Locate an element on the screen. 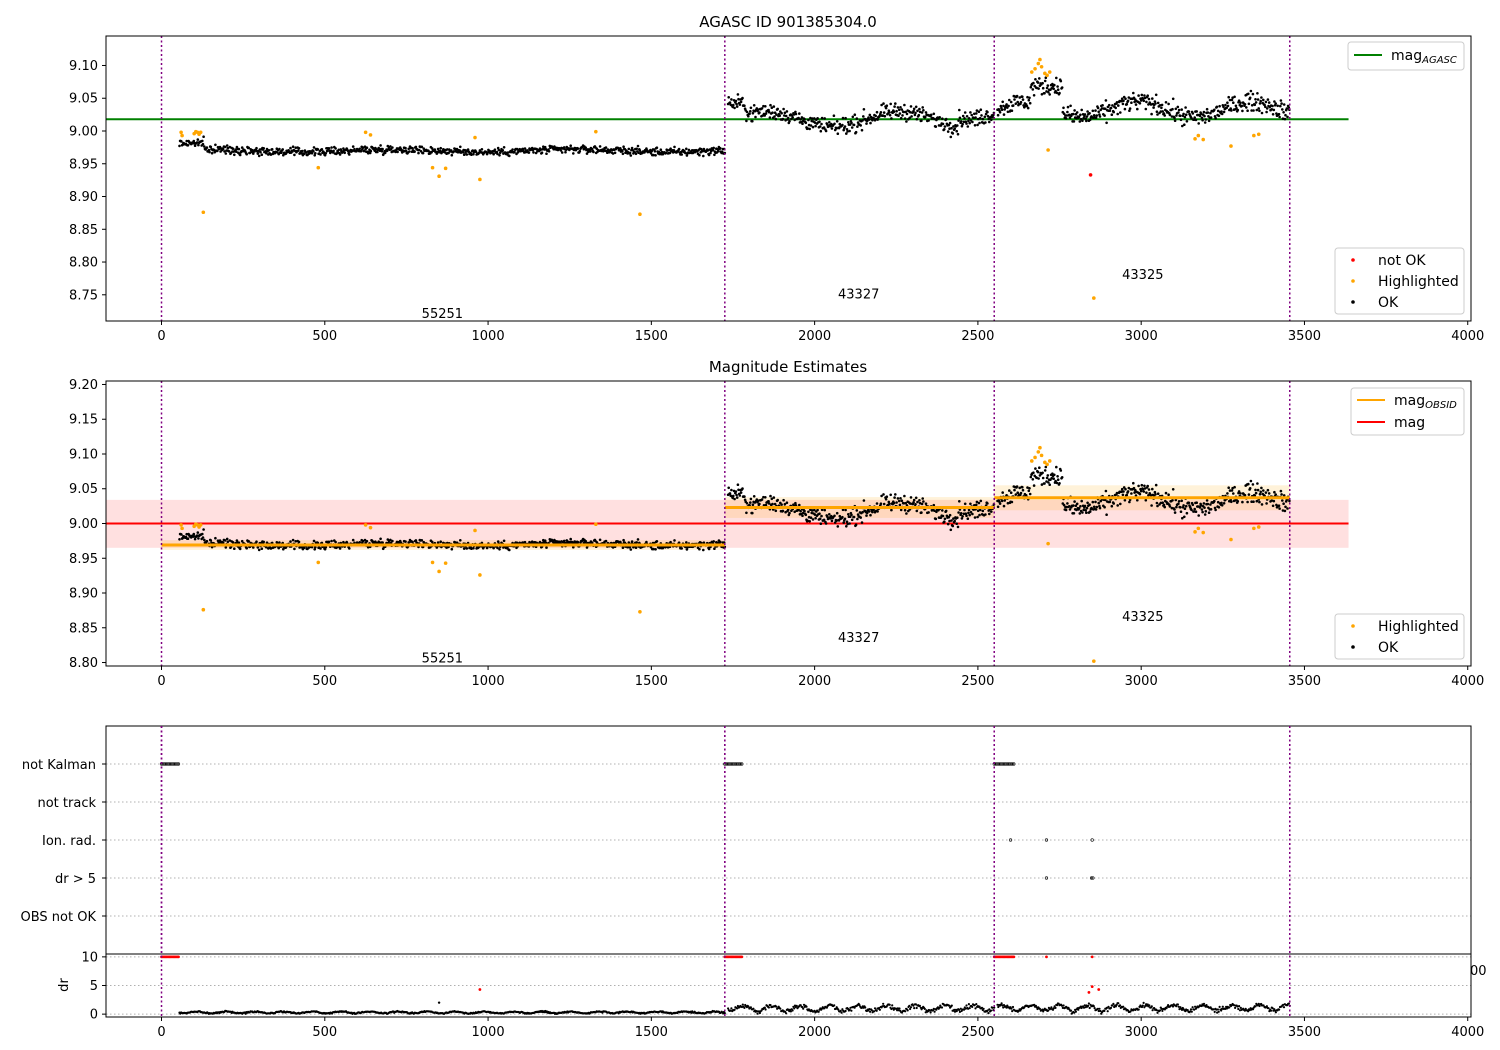  figure-title: AGASC ID 901385304.0 is located at coordinates (788, 22).